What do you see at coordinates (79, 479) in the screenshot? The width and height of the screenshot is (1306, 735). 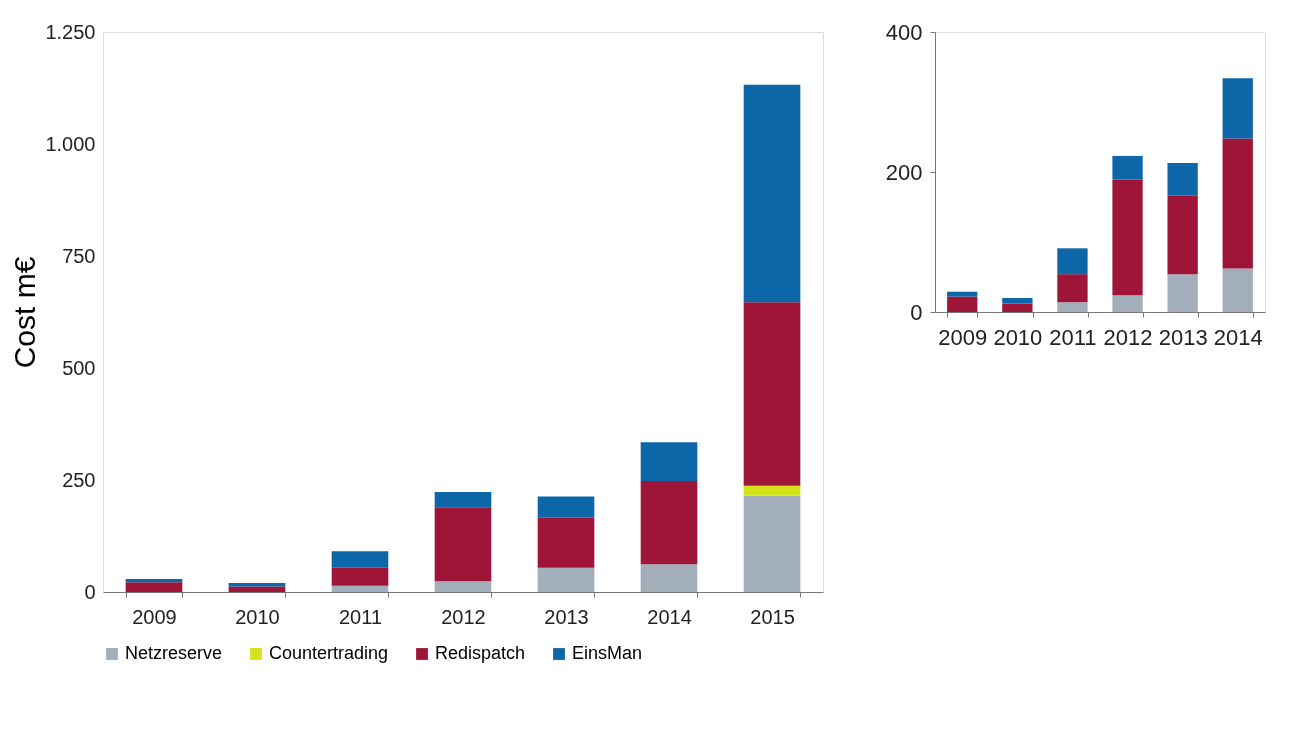 I see `y-tick-label: 250` at bounding box center [79, 479].